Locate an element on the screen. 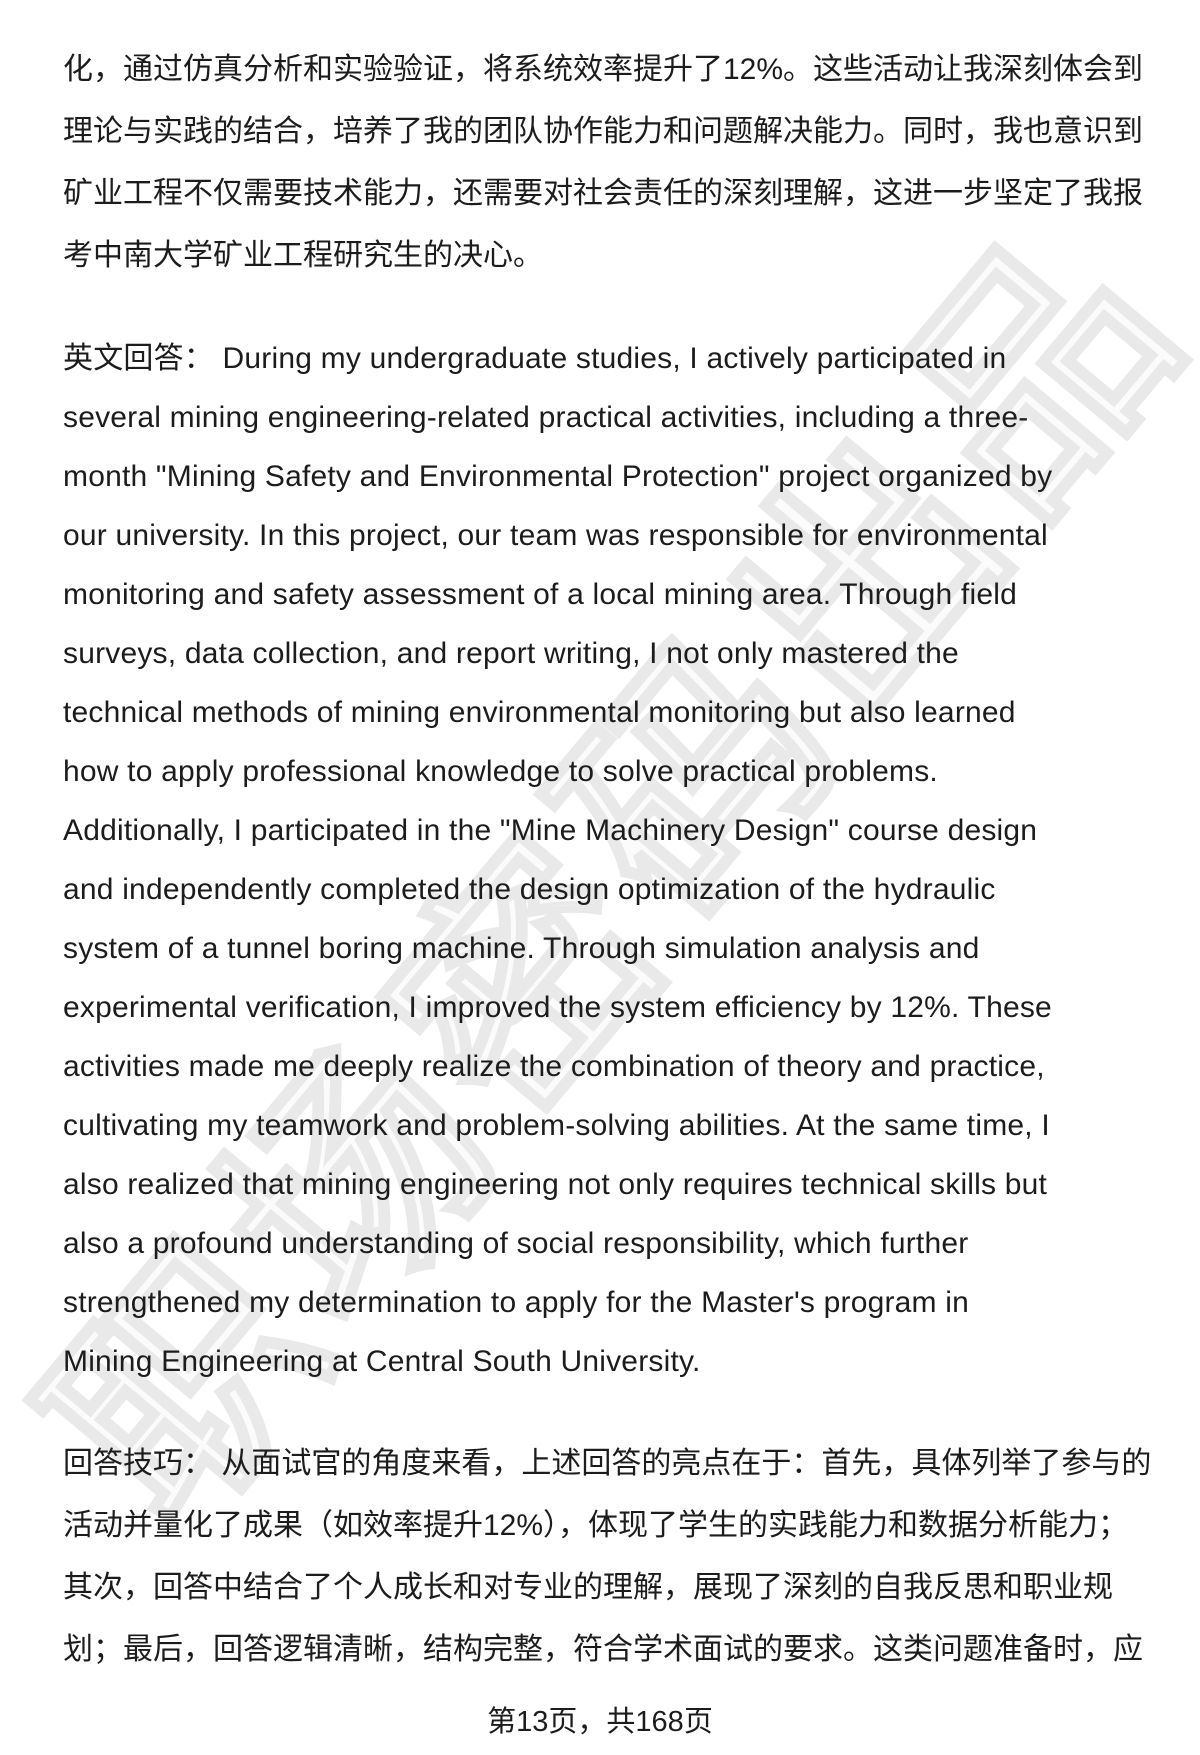  text-line: 矿业工程不仅需要技术能力，还需要对社会责任的深刻理解，这进一步坚定了我报 is located at coordinates (603, 193).